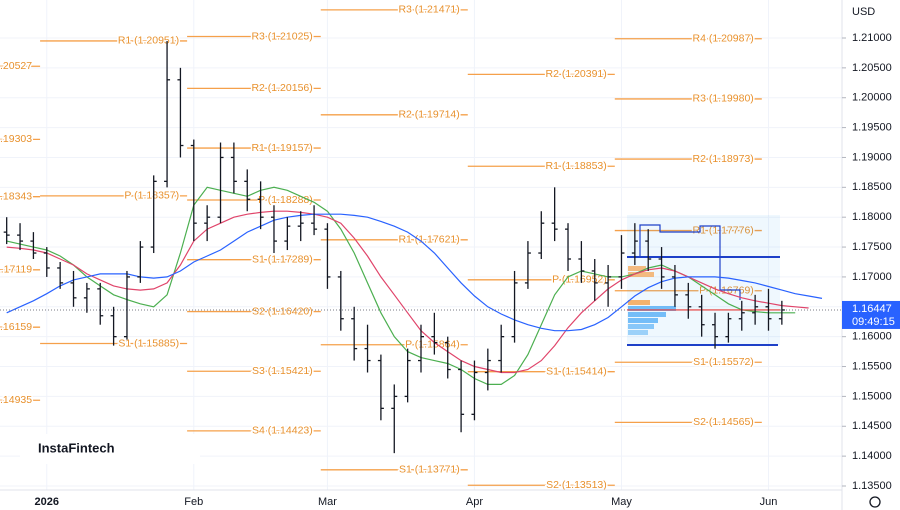 The height and width of the screenshot is (510, 900). I want to click on volume-profile, so click(703, 280).